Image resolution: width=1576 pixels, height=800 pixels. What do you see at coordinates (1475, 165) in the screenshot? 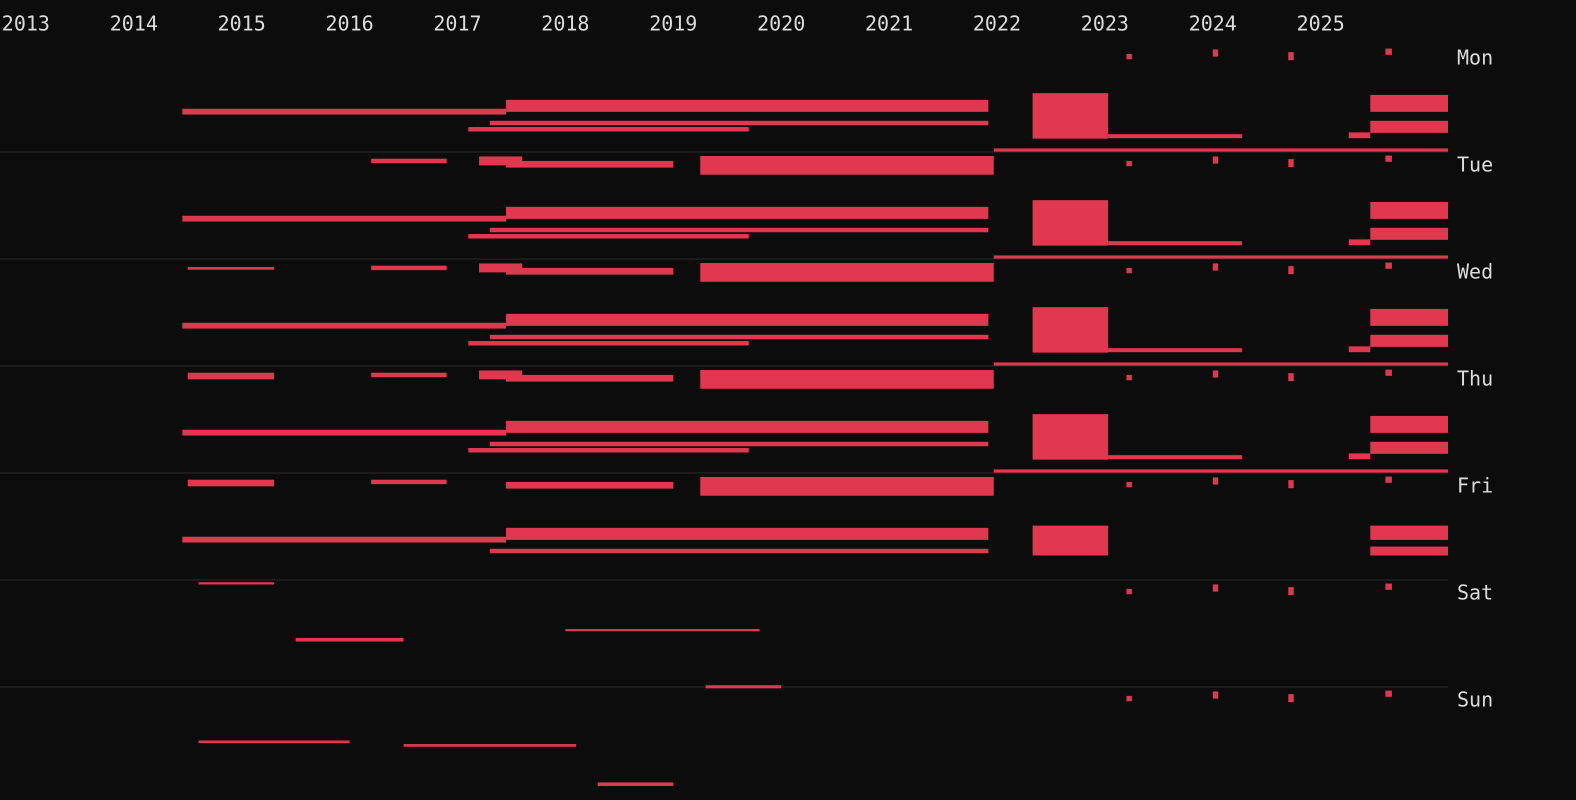
I see `y-tick-label: Tue` at bounding box center [1475, 165].